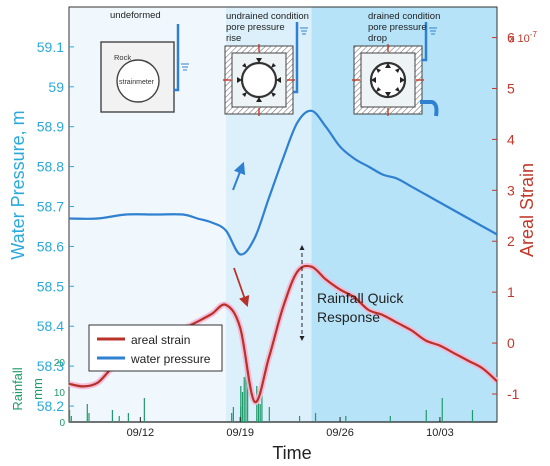 The height and width of the screenshot is (466, 550). I want to click on legend-label-areal-strain: areal strain, so click(160, 340).